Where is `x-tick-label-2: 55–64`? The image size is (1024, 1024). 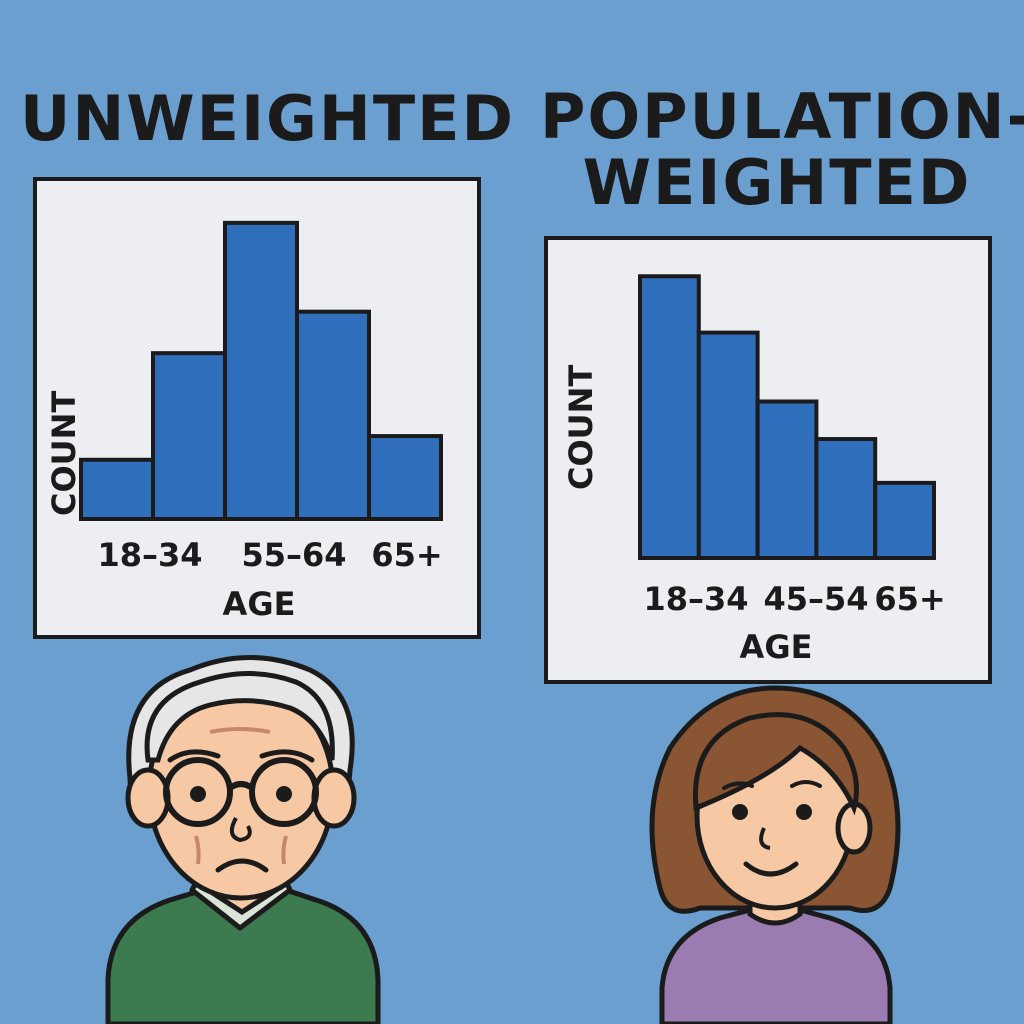
x-tick-label-2: 55–64 is located at coordinates (293, 555).